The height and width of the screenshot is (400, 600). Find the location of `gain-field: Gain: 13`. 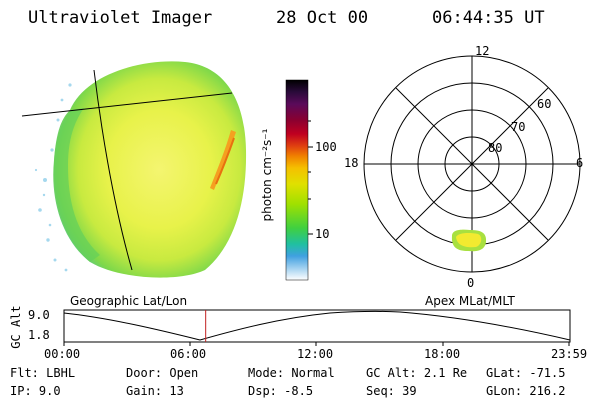

gain-field: Gain: 13 is located at coordinates (155, 391).